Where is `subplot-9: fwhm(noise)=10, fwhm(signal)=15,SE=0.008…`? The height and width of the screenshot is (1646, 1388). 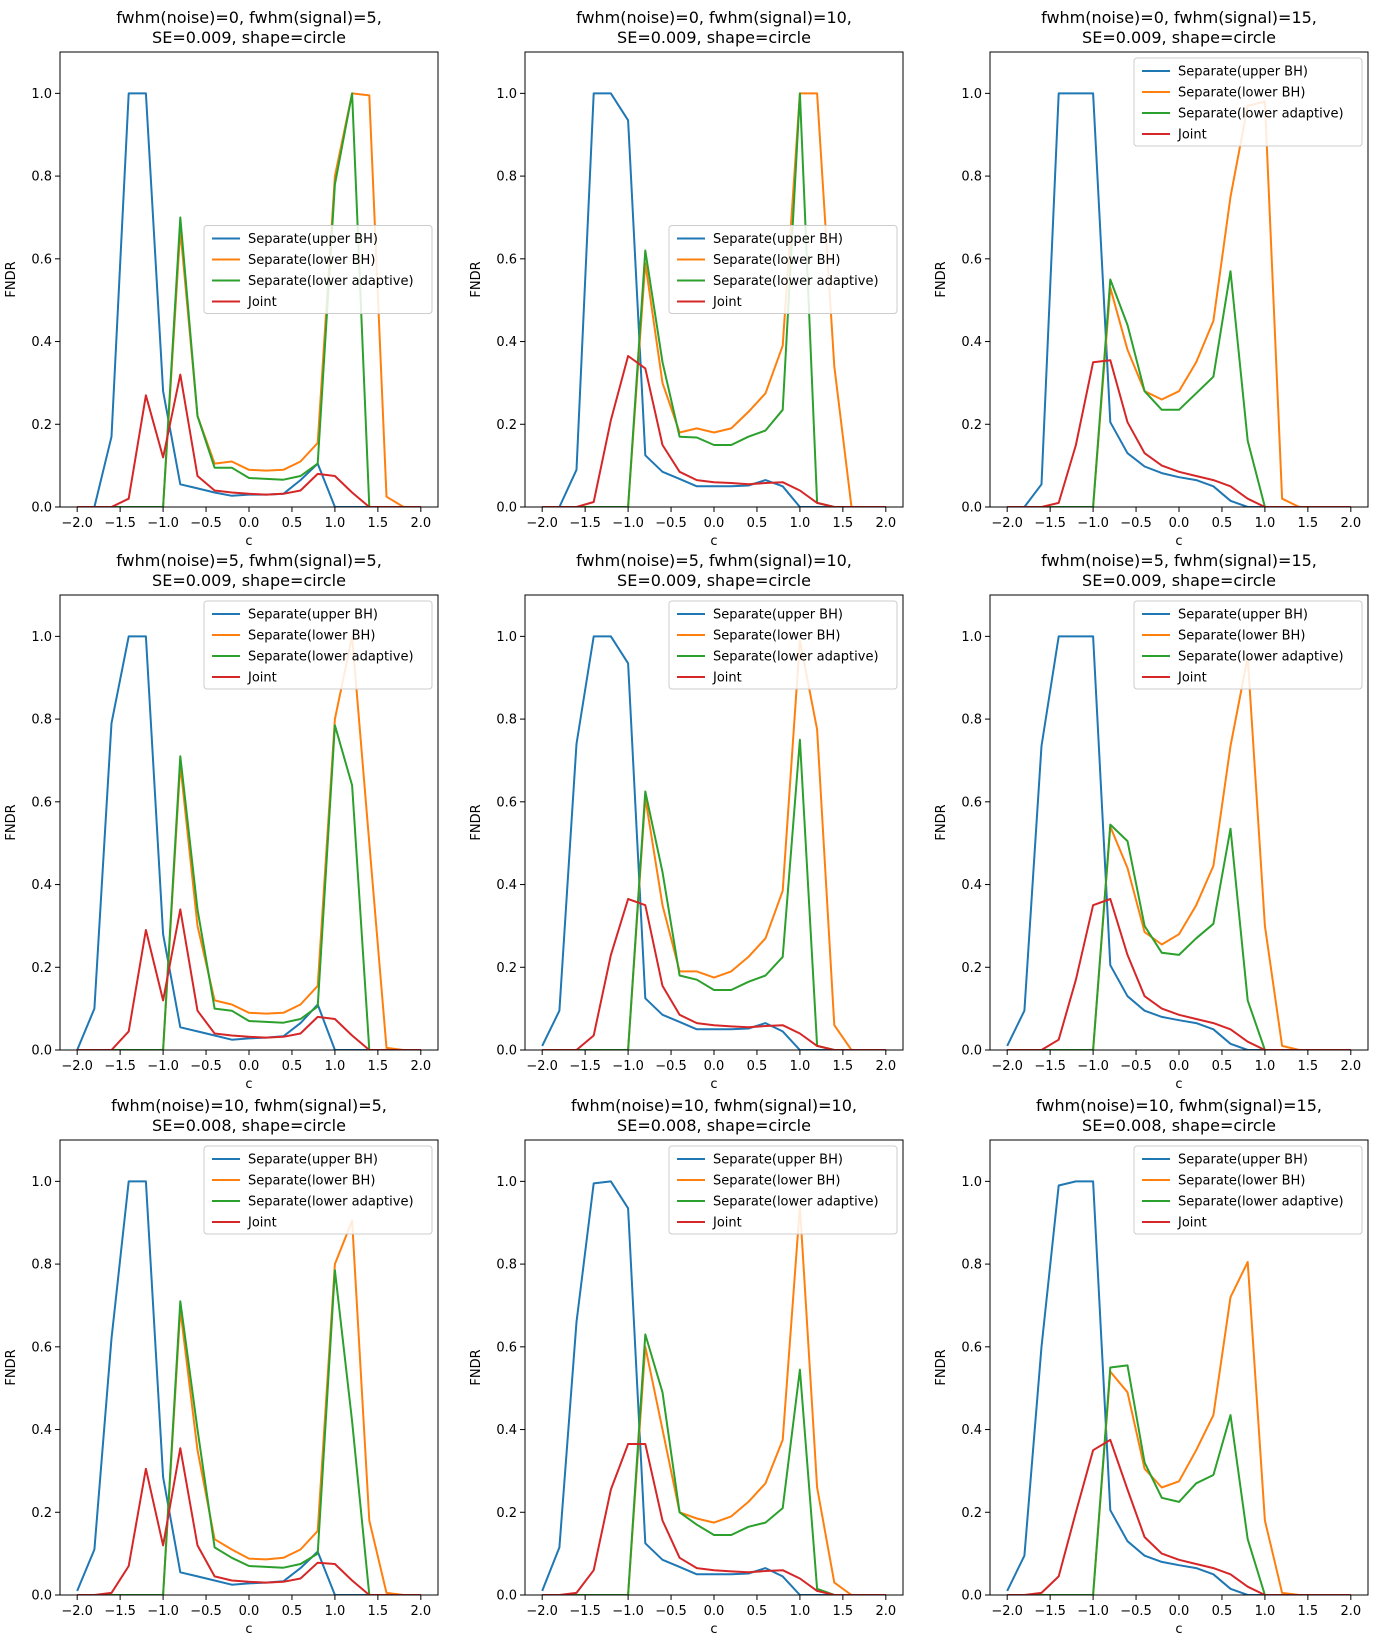
subplot-9: fwhm(noise)=10, fwhm(signal)=15,SE=0.008… is located at coordinates (1151, 1366).